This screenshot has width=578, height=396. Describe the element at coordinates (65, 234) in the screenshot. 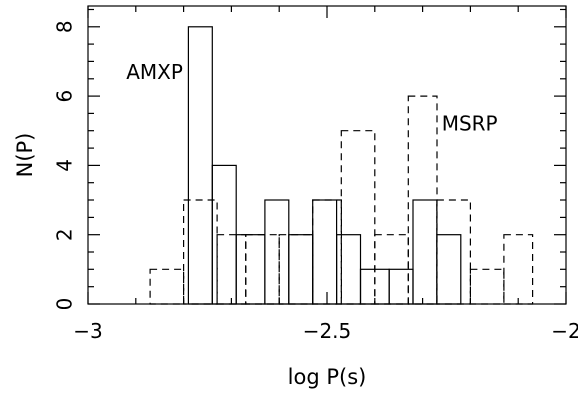

I see `y-tick-label: 2` at that location.